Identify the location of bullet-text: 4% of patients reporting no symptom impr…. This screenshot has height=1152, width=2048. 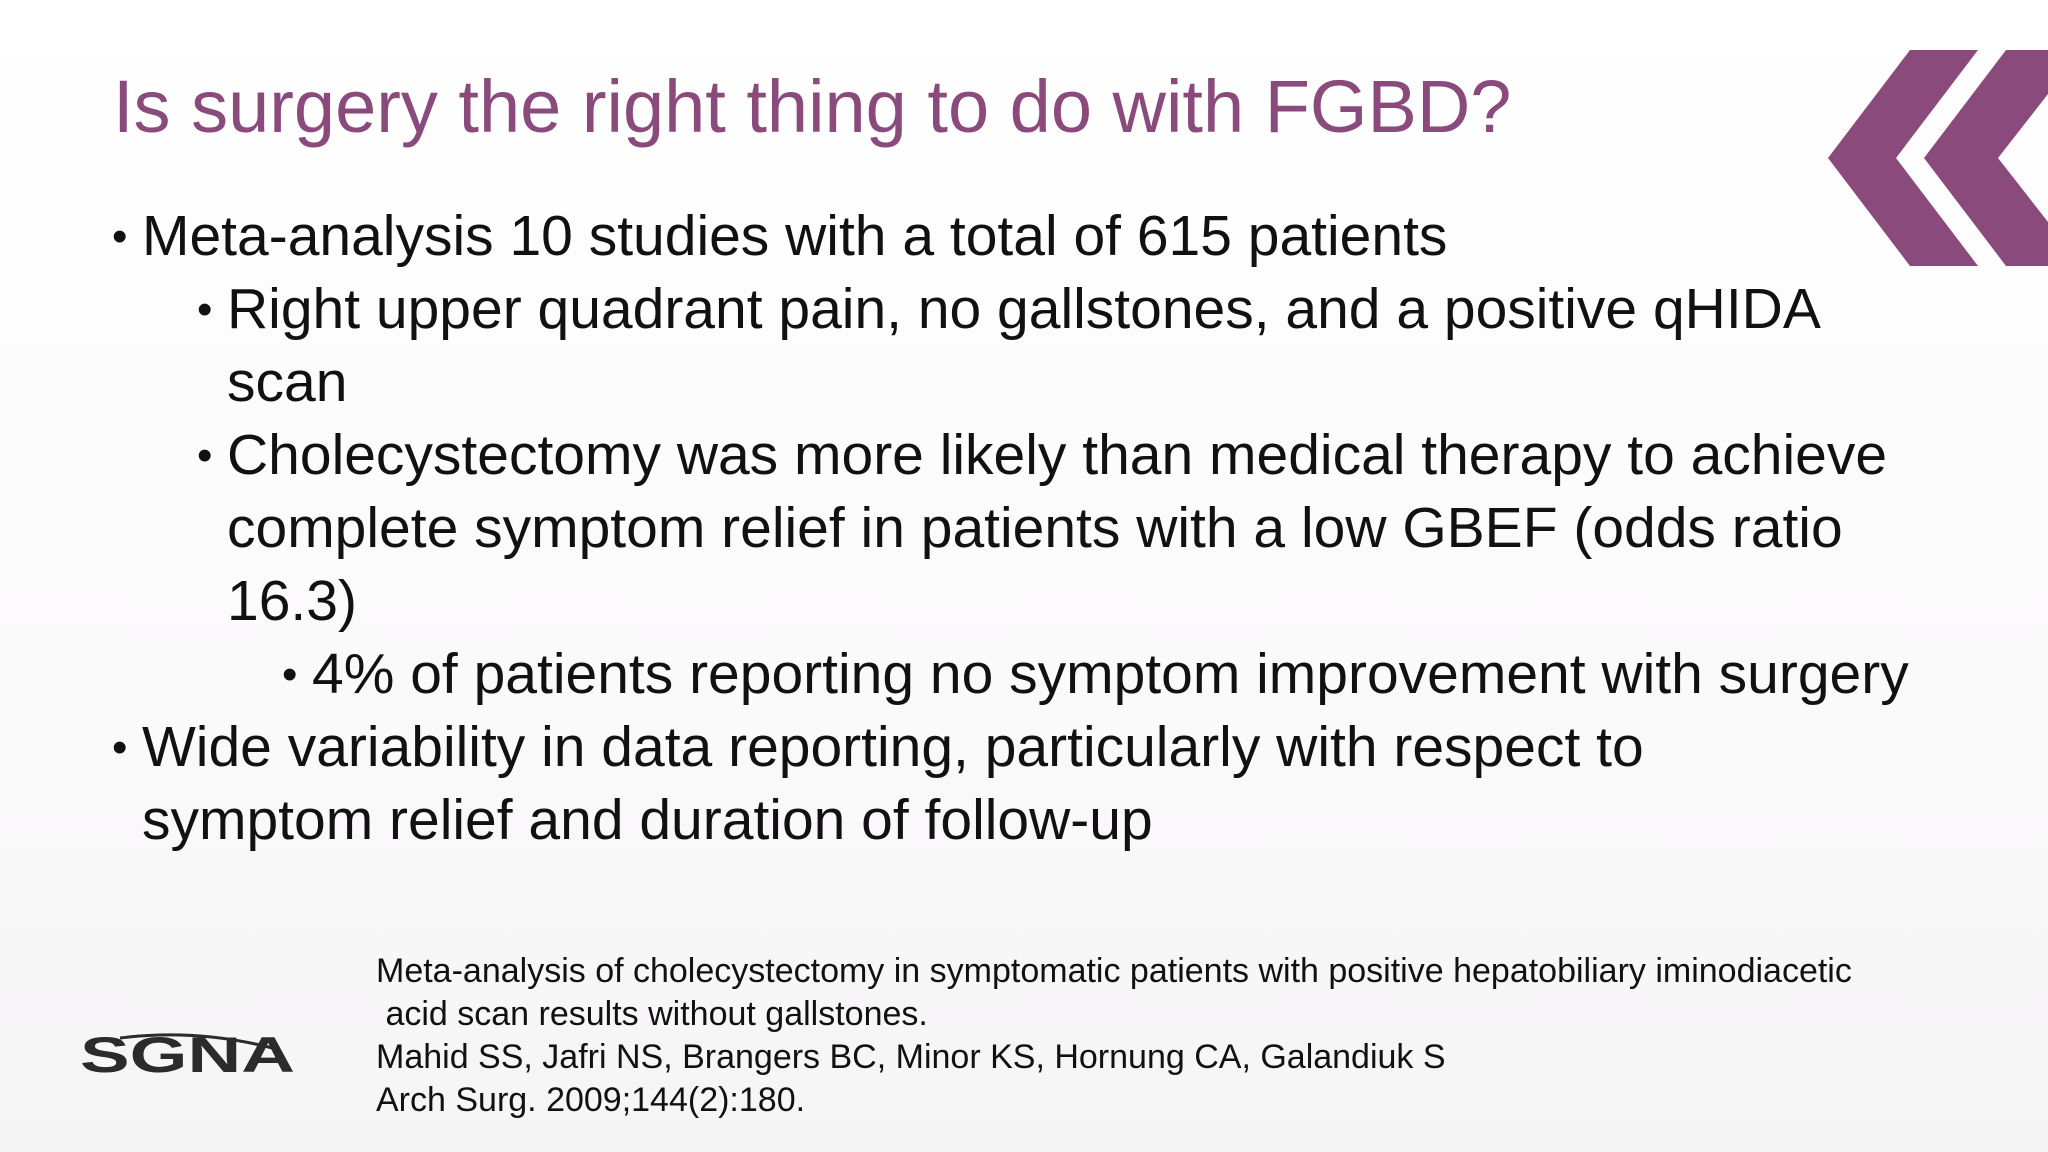
(1110, 674).